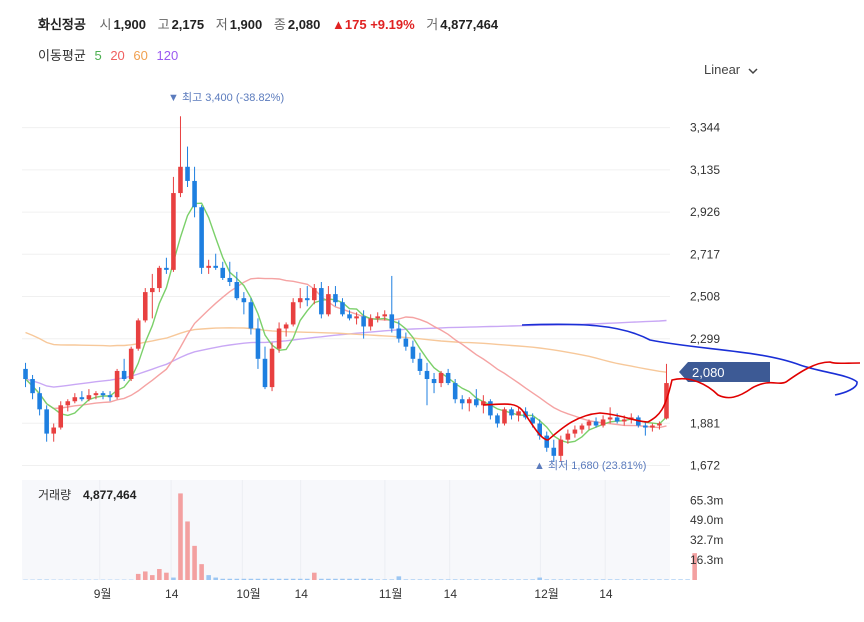 The width and height of the screenshot is (864, 622). What do you see at coordinates (248, 594) in the screenshot?
I see `date-tick-label: 10월` at bounding box center [248, 594].